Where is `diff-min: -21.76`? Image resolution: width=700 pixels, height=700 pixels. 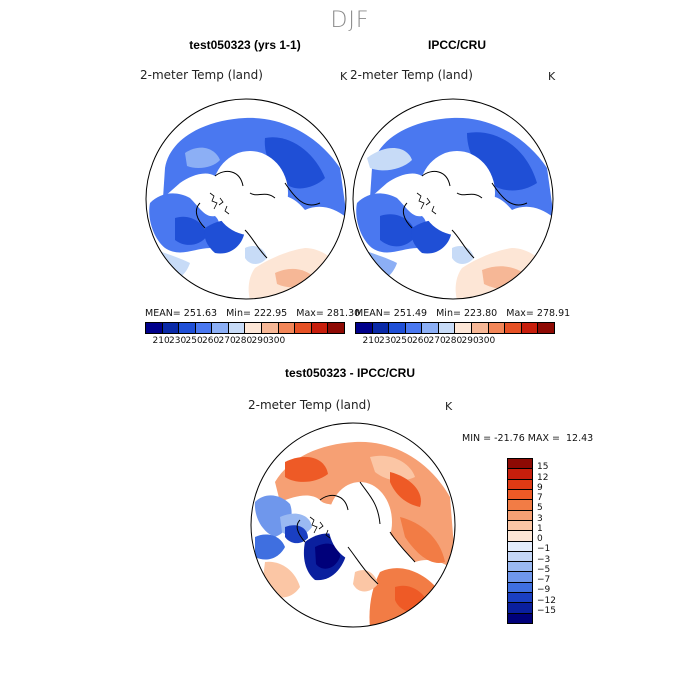
diff-min: -21.76 is located at coordinates (509, 438).